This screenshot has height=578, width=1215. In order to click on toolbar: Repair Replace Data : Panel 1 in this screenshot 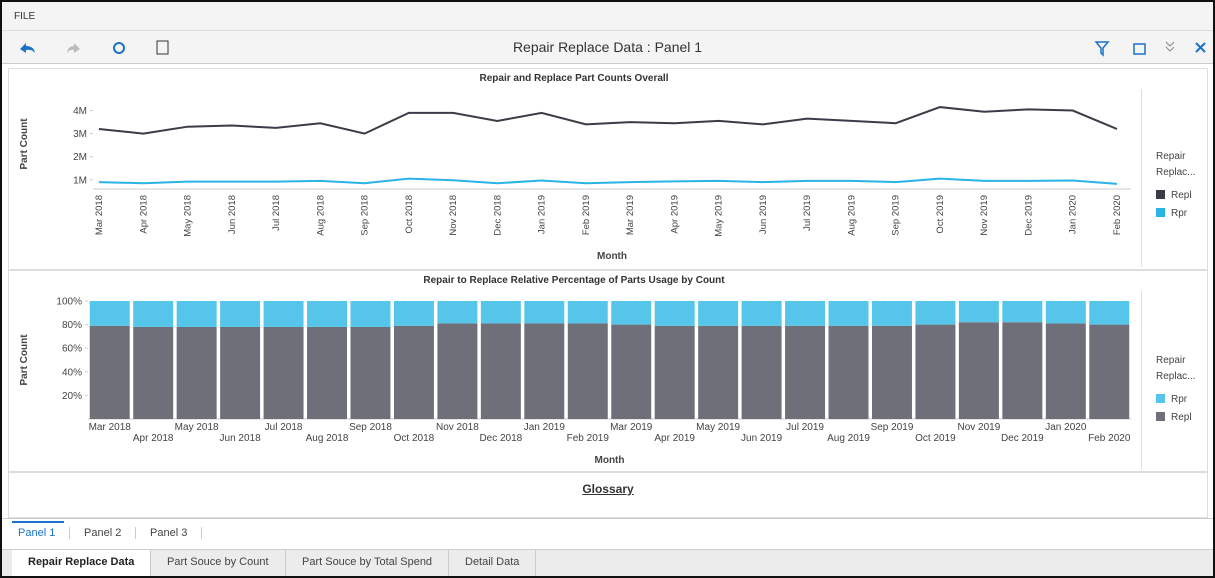, I will do `click(607, 47)`.